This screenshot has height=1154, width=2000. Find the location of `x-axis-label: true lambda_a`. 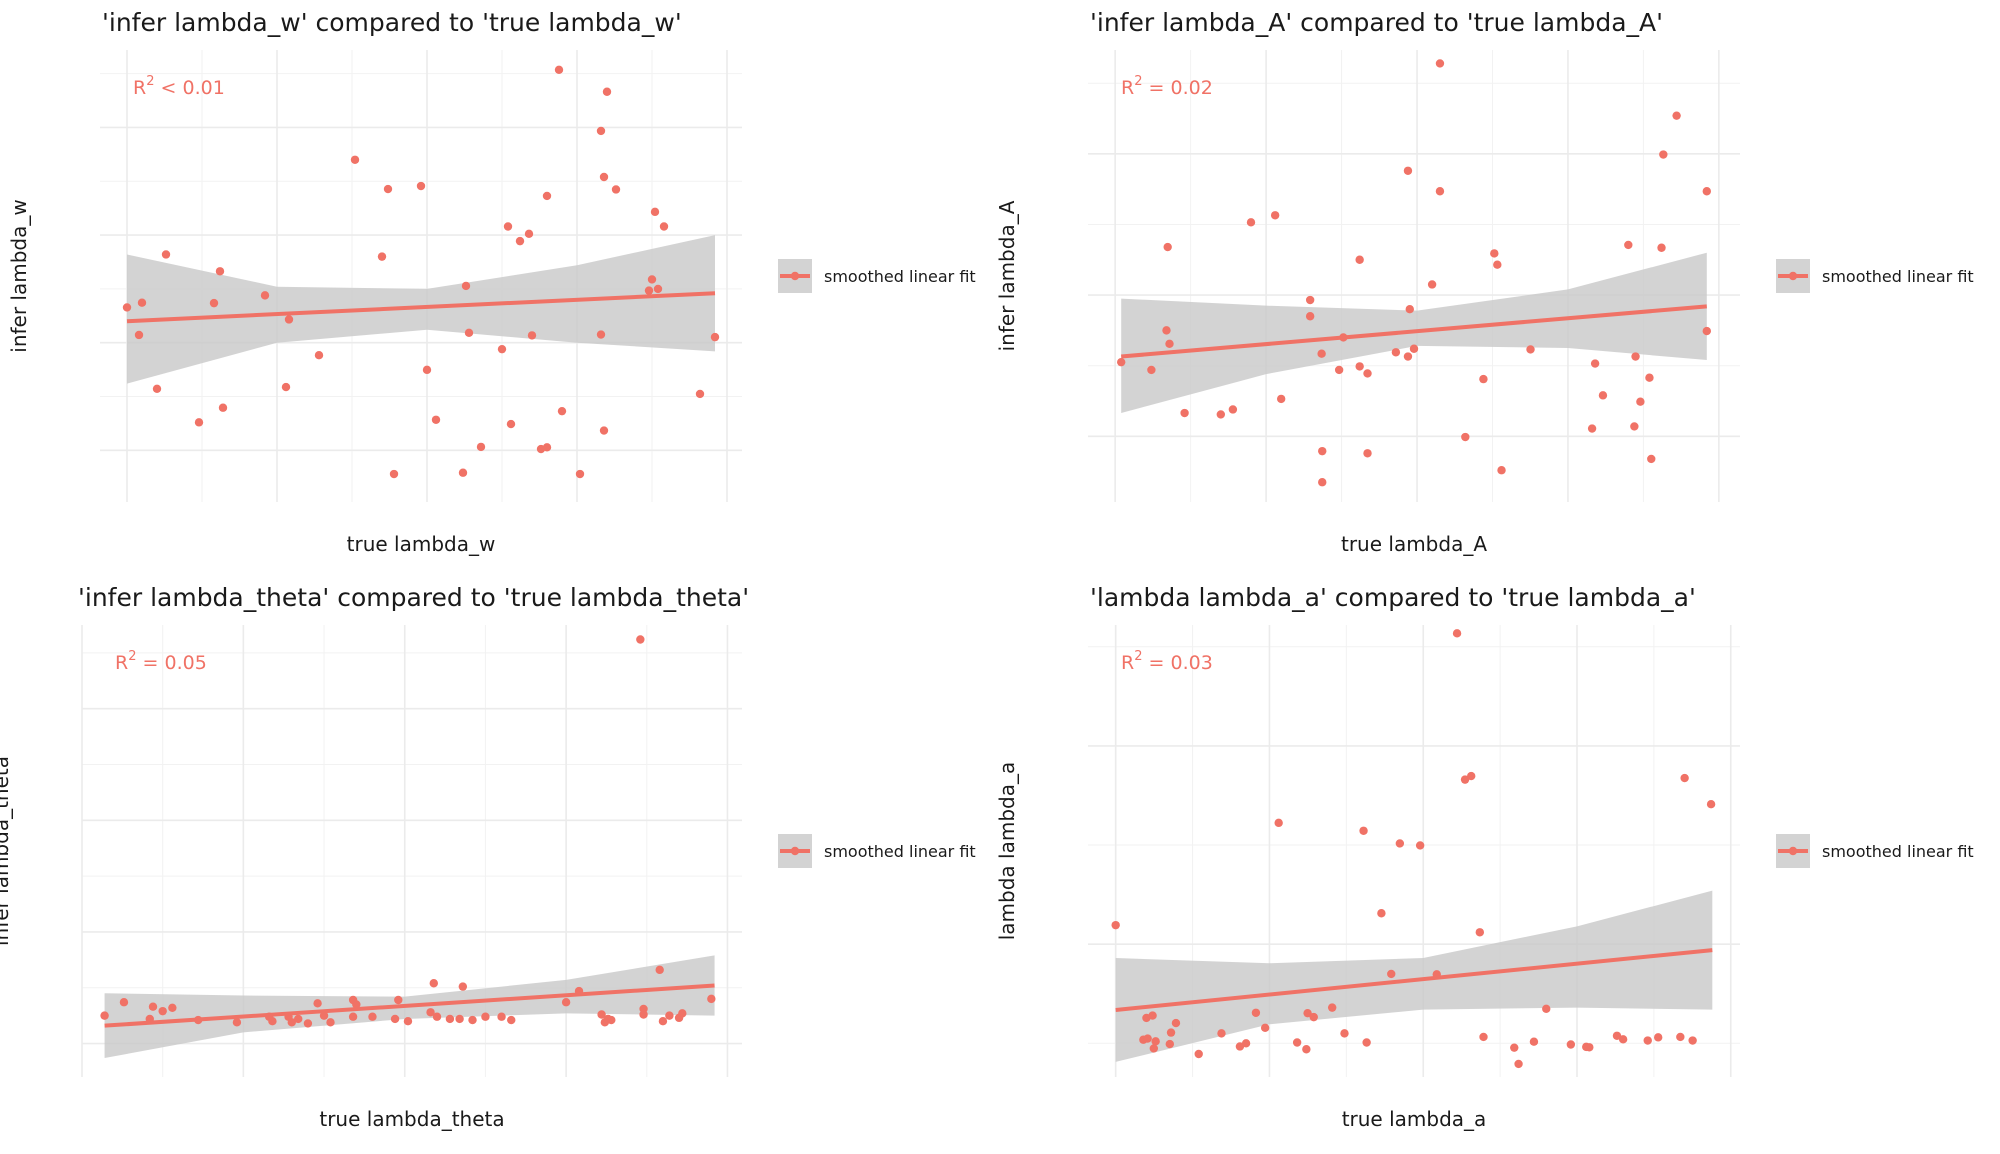

x-axis-label: true lambda_a is located at coordinates (1414, 1119).